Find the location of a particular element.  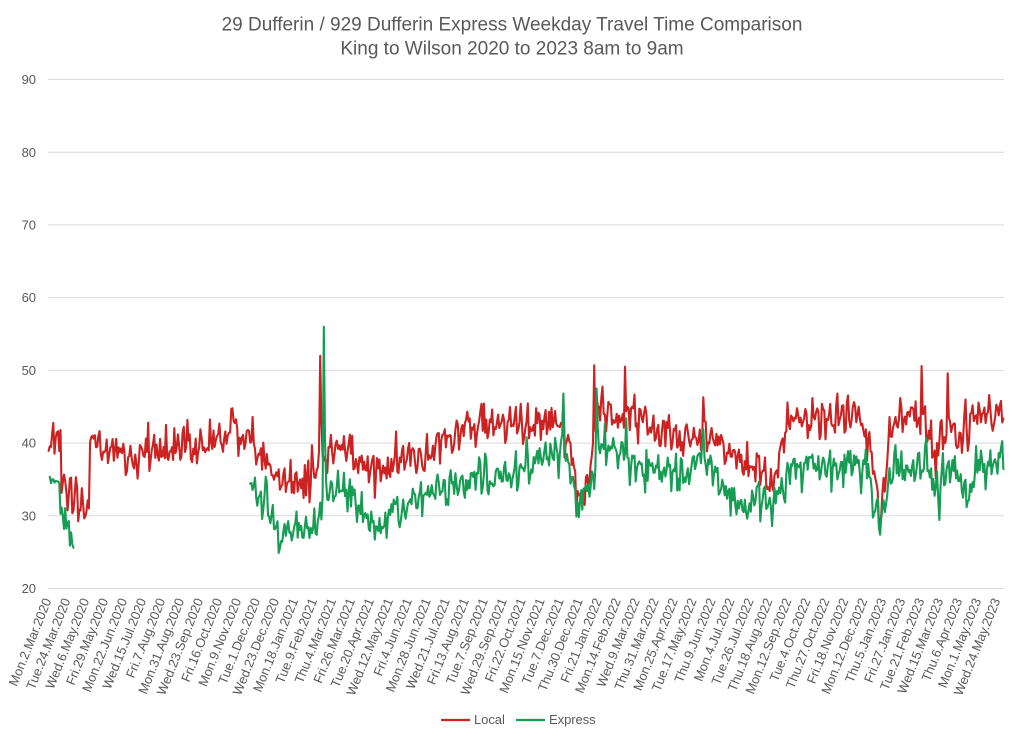

svg-text: 70 is located at coordinates (29, 225).